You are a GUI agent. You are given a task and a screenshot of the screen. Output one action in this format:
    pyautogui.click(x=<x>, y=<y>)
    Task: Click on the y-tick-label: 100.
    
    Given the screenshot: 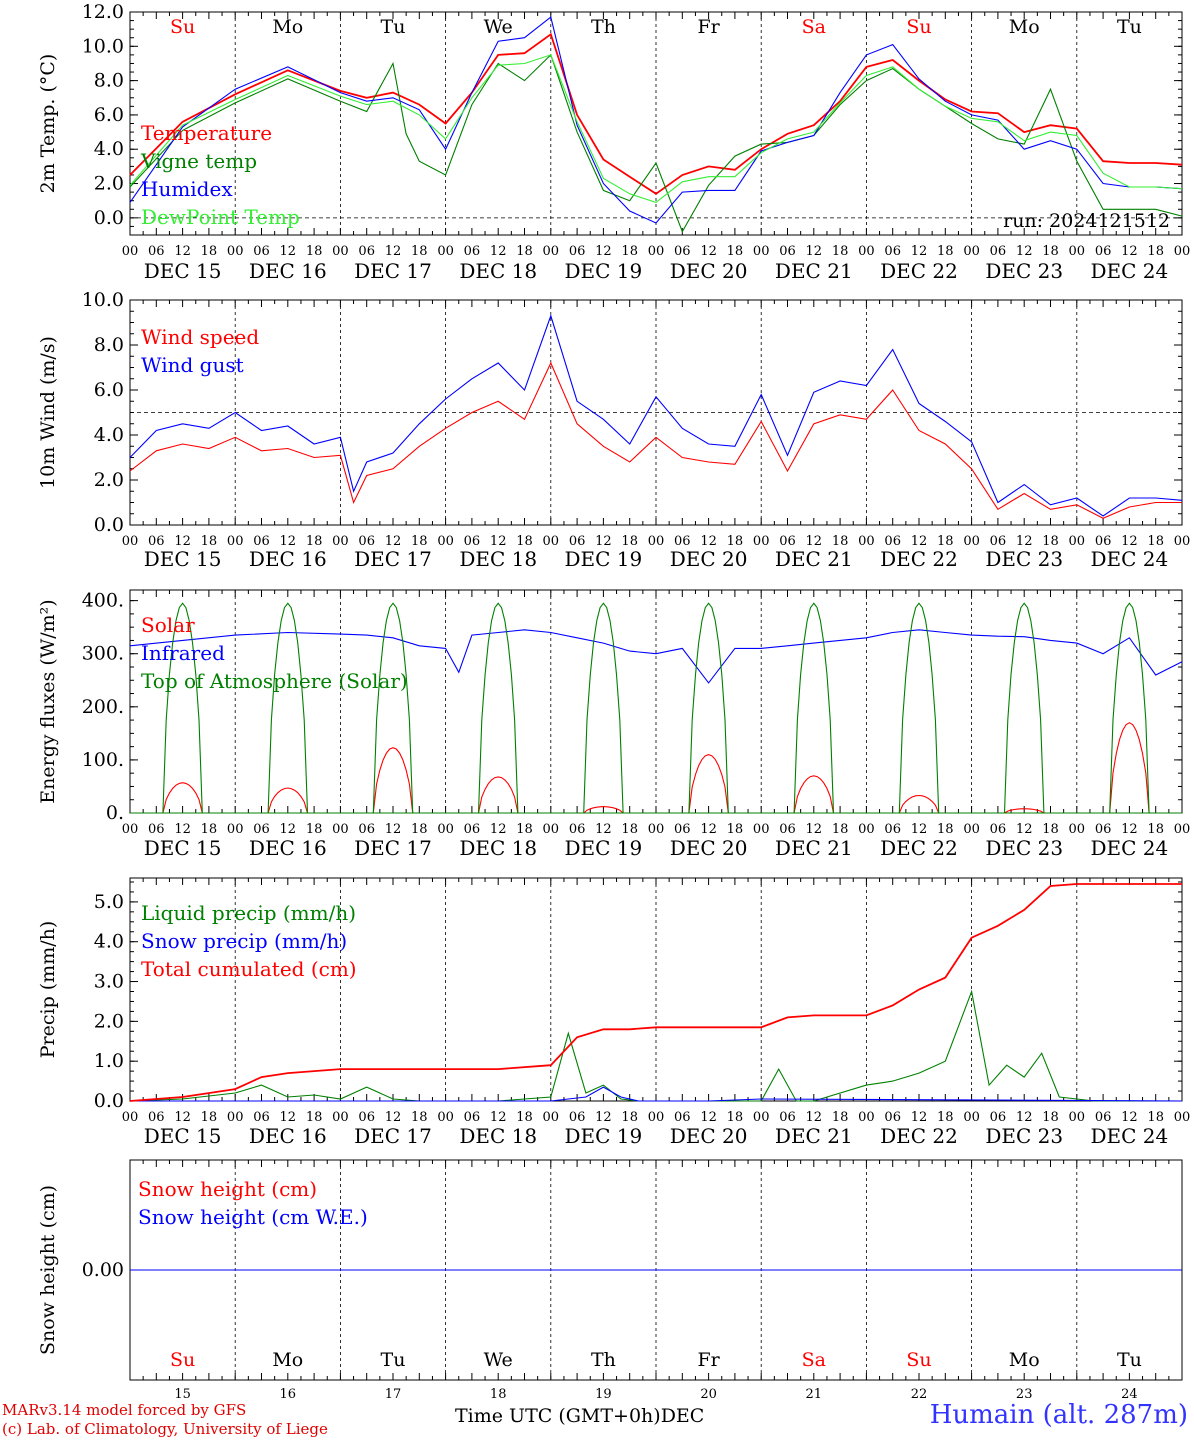 What is the action you would take?
    pyautogui.click(x=103, y=760)
    